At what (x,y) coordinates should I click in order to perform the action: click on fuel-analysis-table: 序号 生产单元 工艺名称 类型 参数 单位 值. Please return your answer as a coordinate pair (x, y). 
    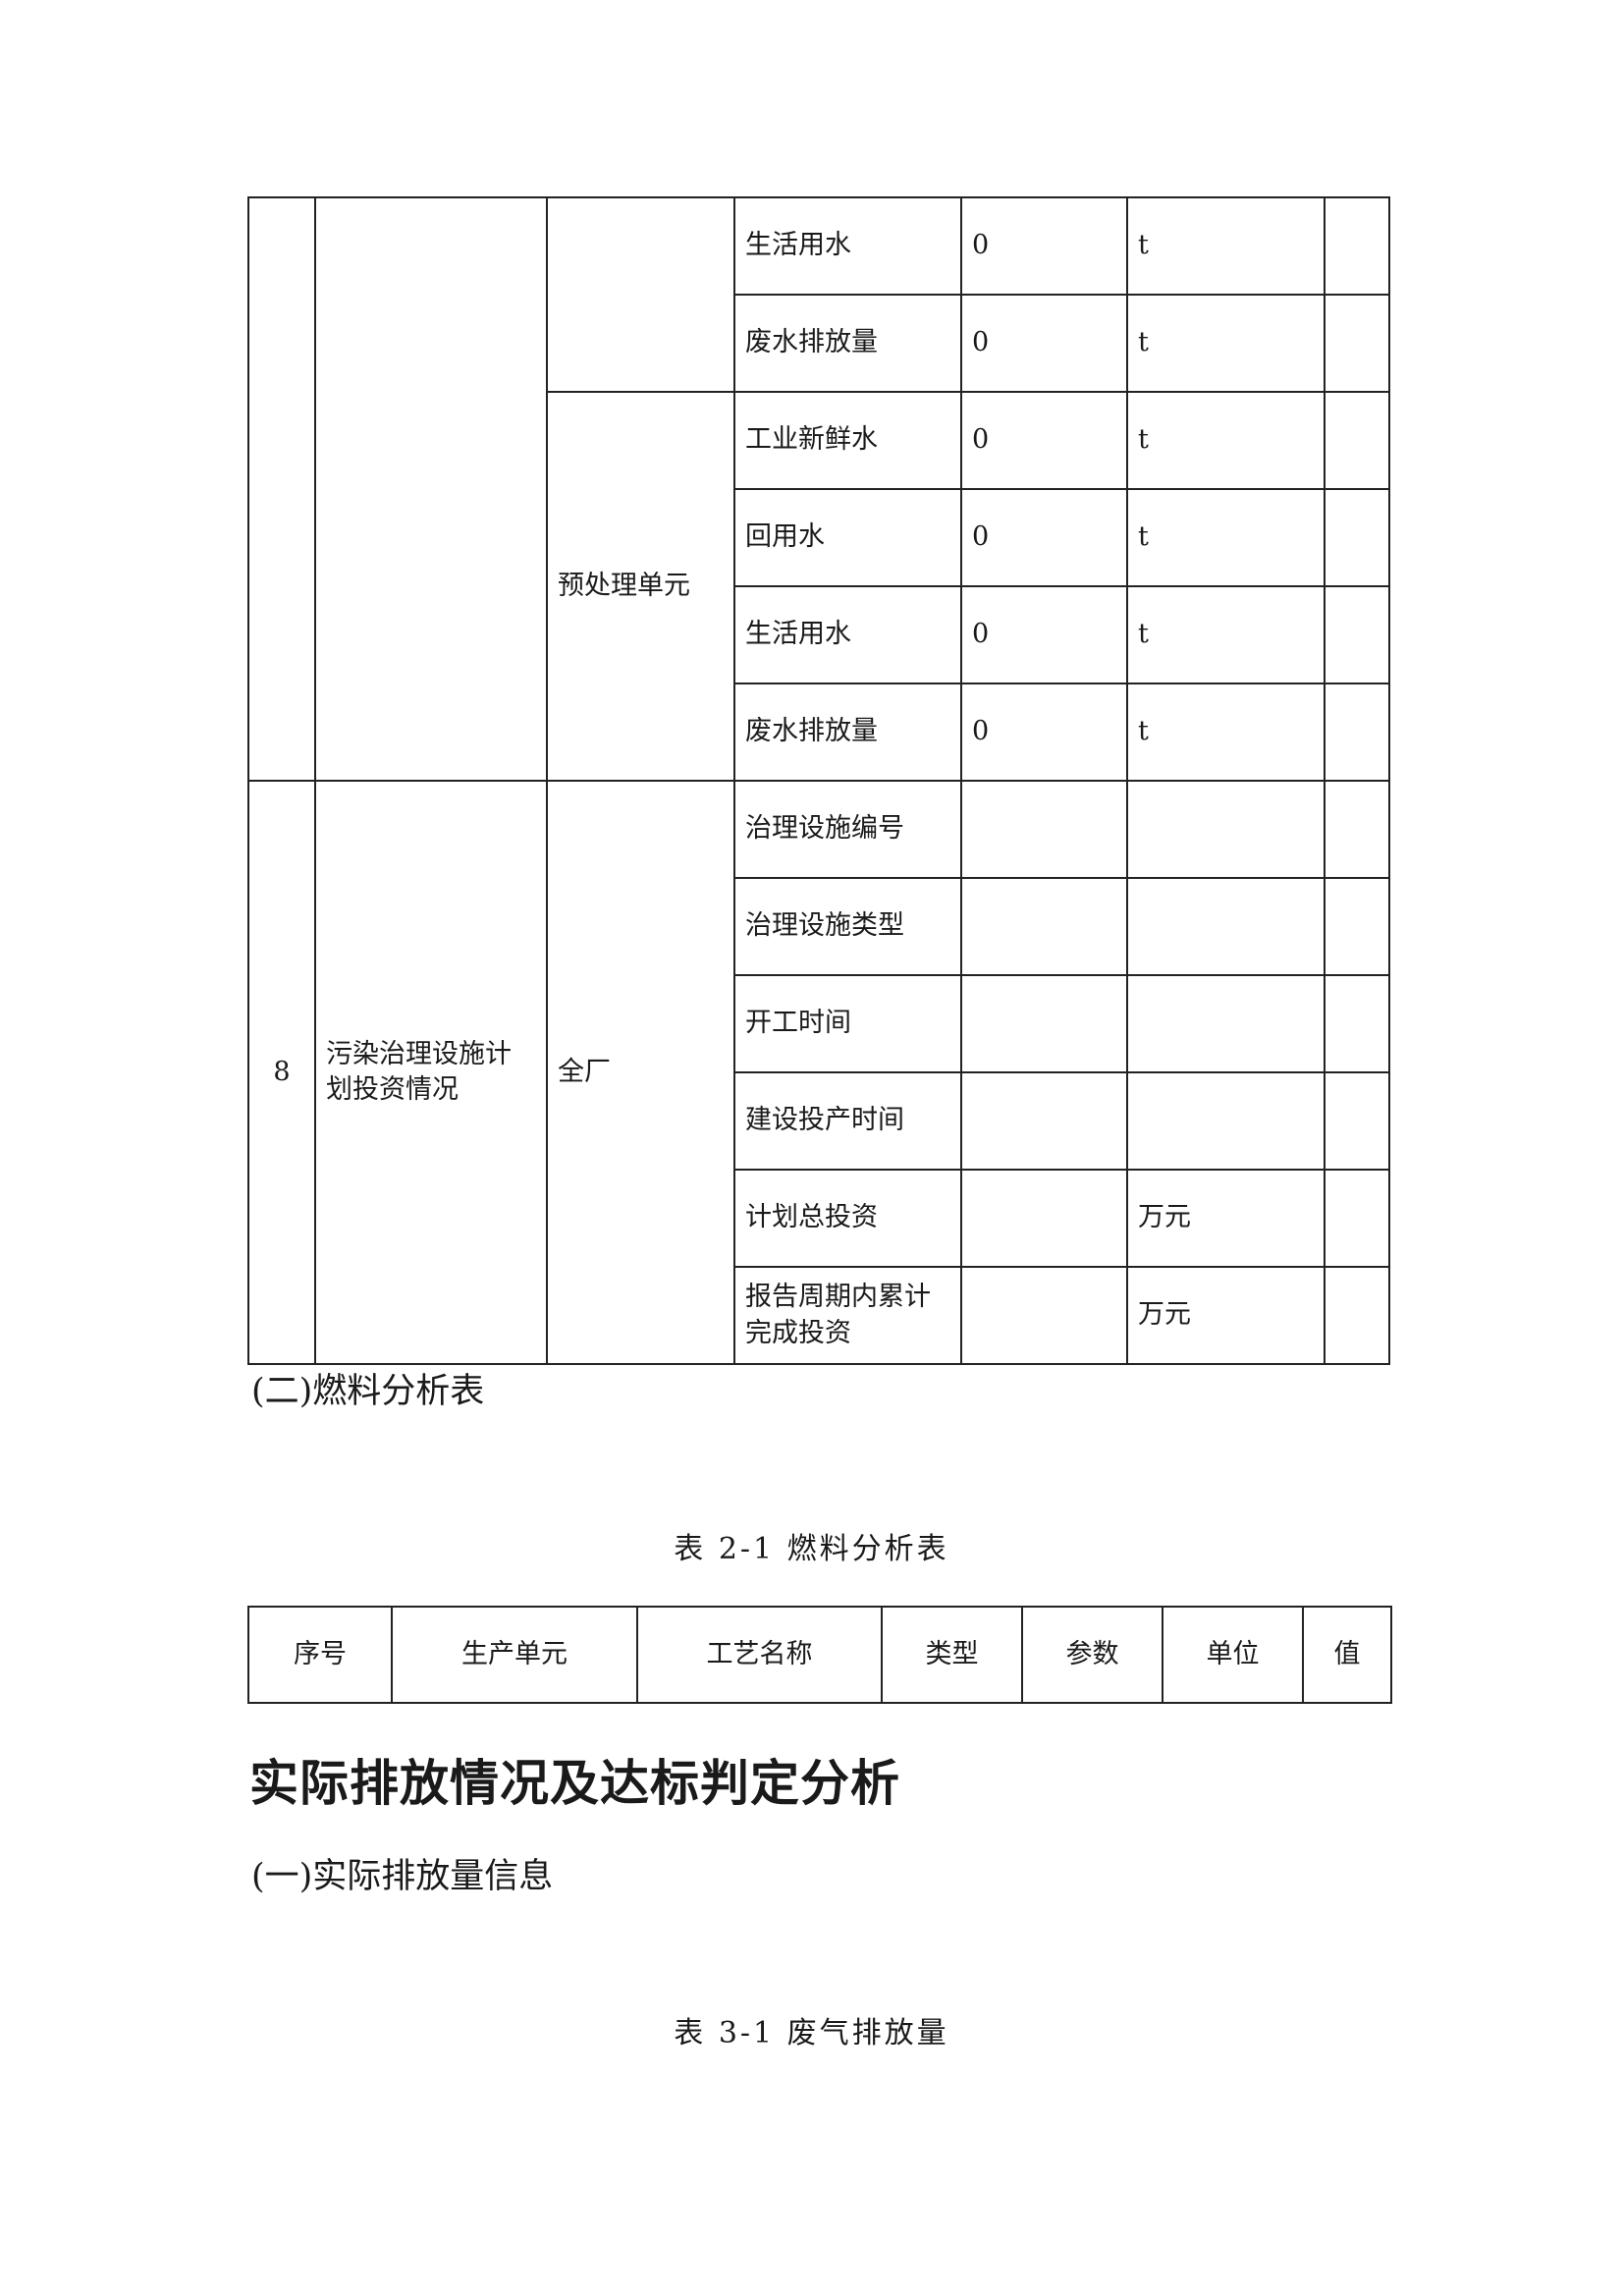
    Looking at the image, I should click on (819, 1655).